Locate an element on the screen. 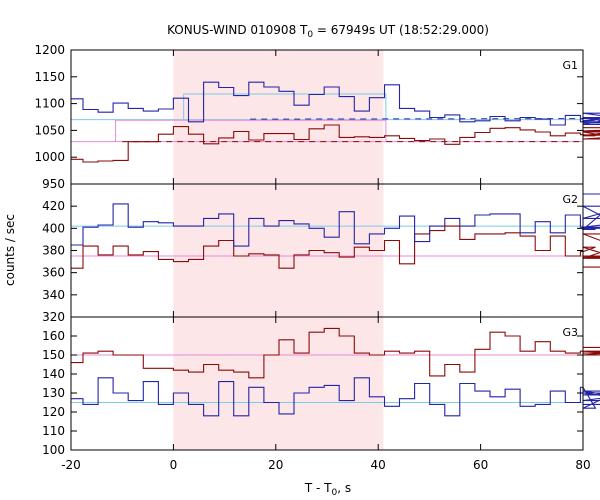  g2-ytick-label: 360 is located at coordinates (53, 273).